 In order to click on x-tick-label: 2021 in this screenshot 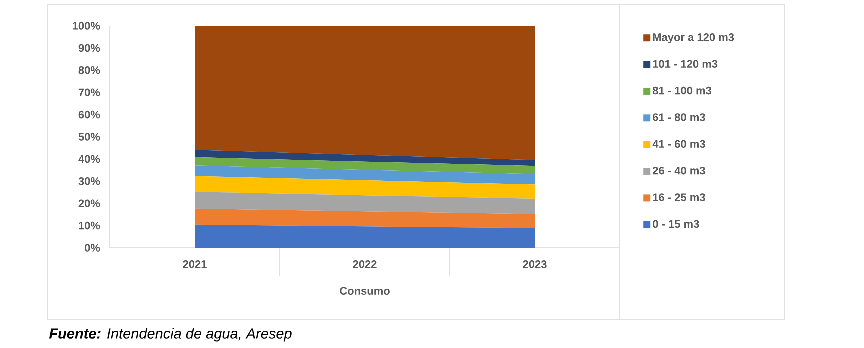, I will do `click(195, 264)`.